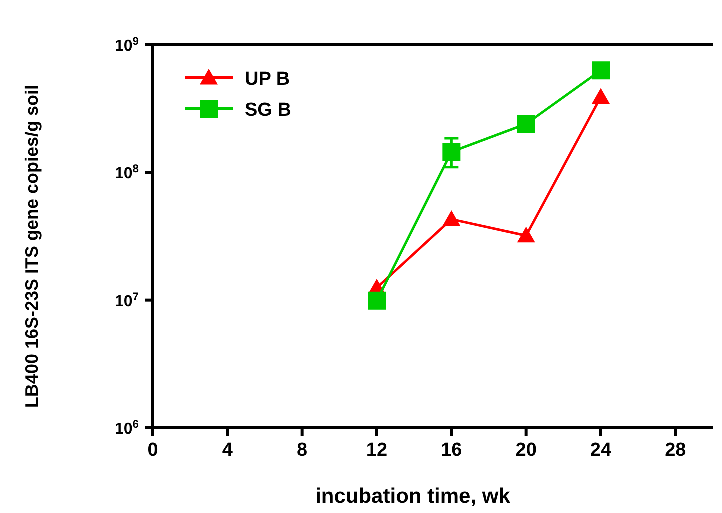 Image resolution: width=722 pixels, height=513 pixels. I want to click on x-tick-label: 24, so click(601, 450).